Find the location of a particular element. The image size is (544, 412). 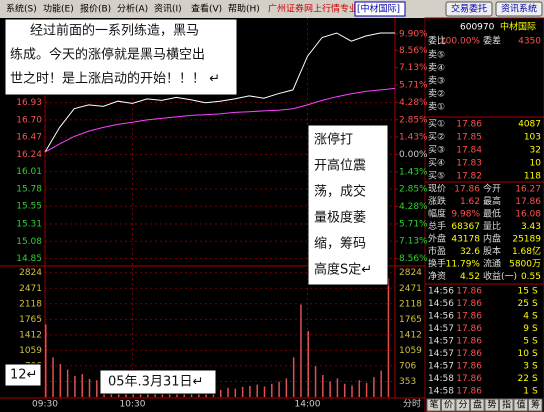

tab: 势 is located at coordinates (491, 405).